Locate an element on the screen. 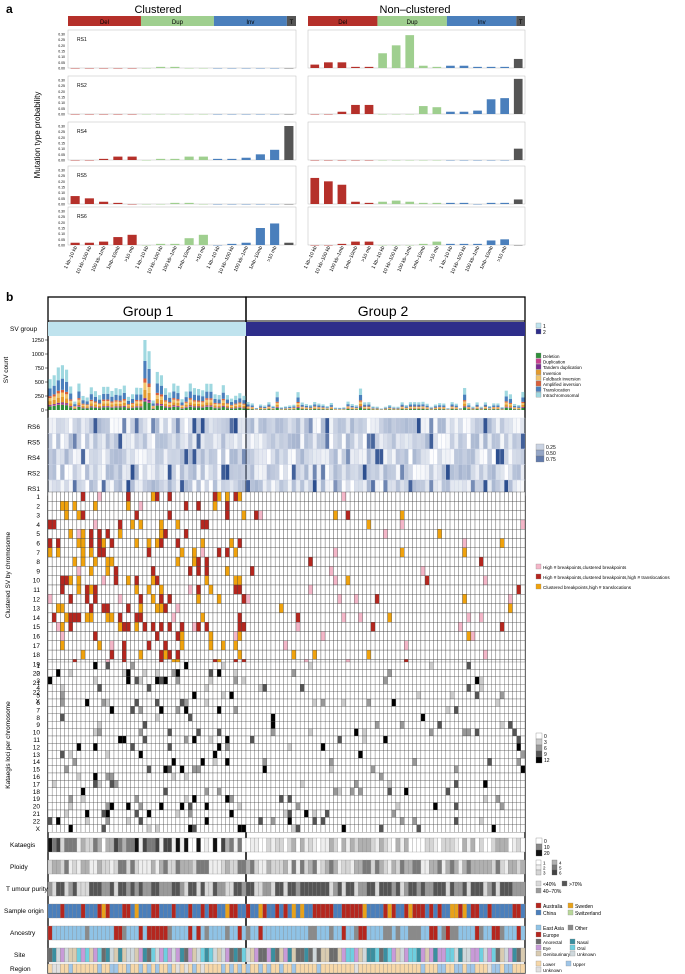 The width and height of the screenshot is (685, 974). x-tick-label: 1mb–10mb is located at coordinates (351, 257).